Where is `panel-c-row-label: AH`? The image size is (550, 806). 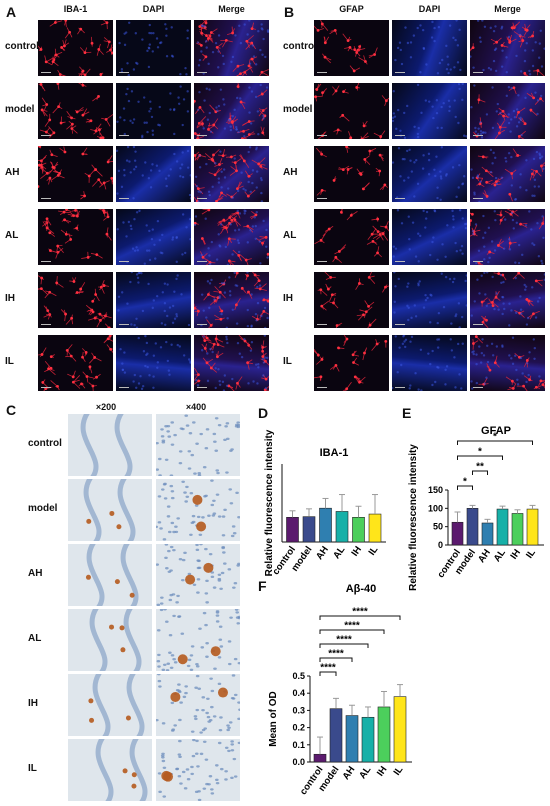
panel-c-row-label: AH is located at coordinates (35, 573).